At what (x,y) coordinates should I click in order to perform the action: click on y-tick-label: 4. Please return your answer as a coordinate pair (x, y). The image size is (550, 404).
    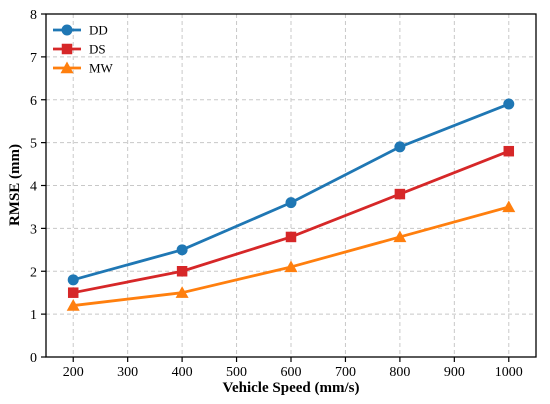
    Looking at the image, I should click on (33, 187).